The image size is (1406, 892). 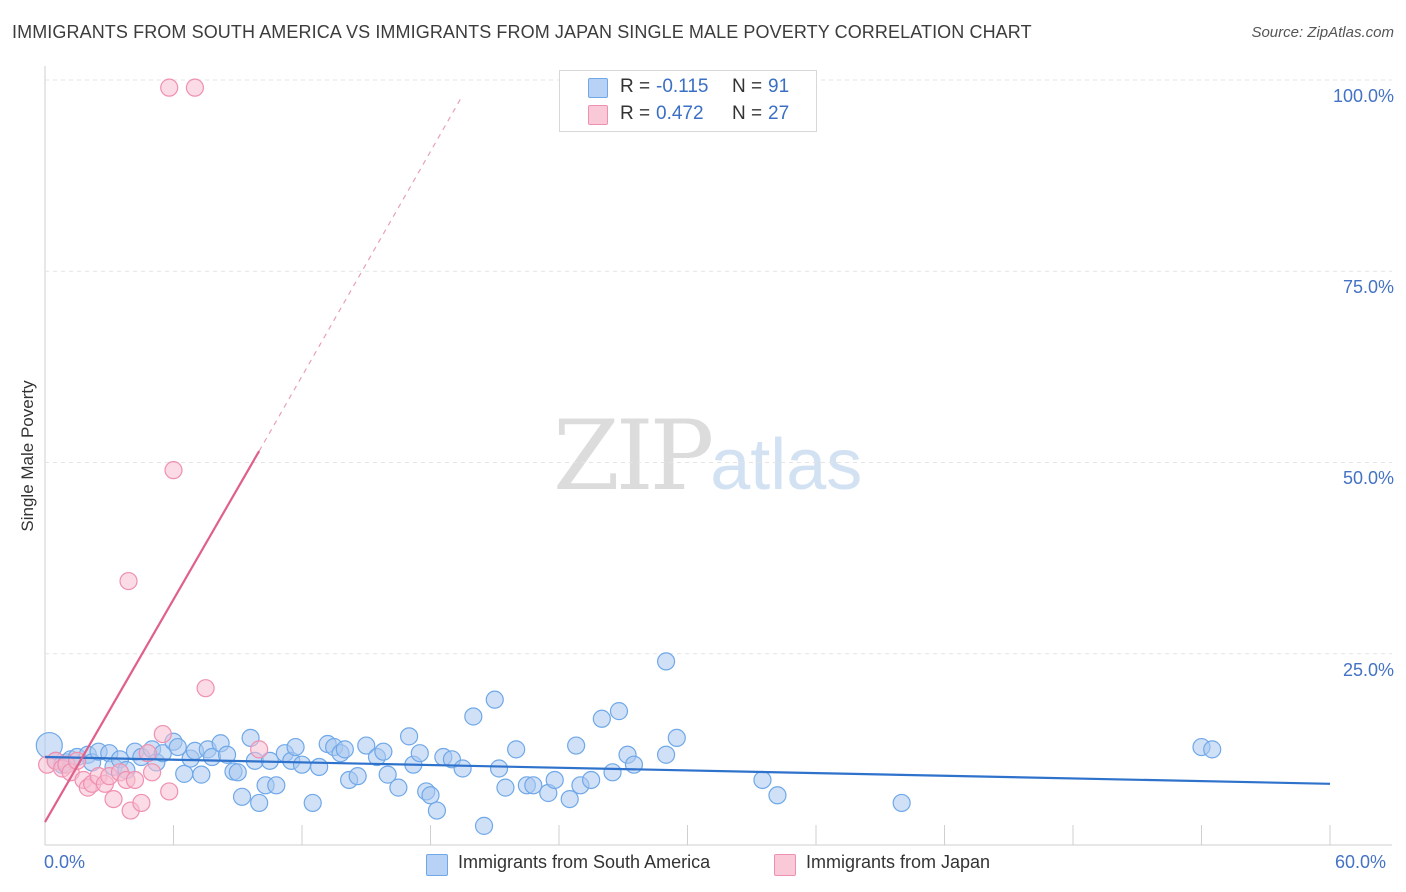 What do you see at coordinates (682, 86) in the screenshot?
I see `legend-r-value: -0.115` at bounding box center [682, 86].